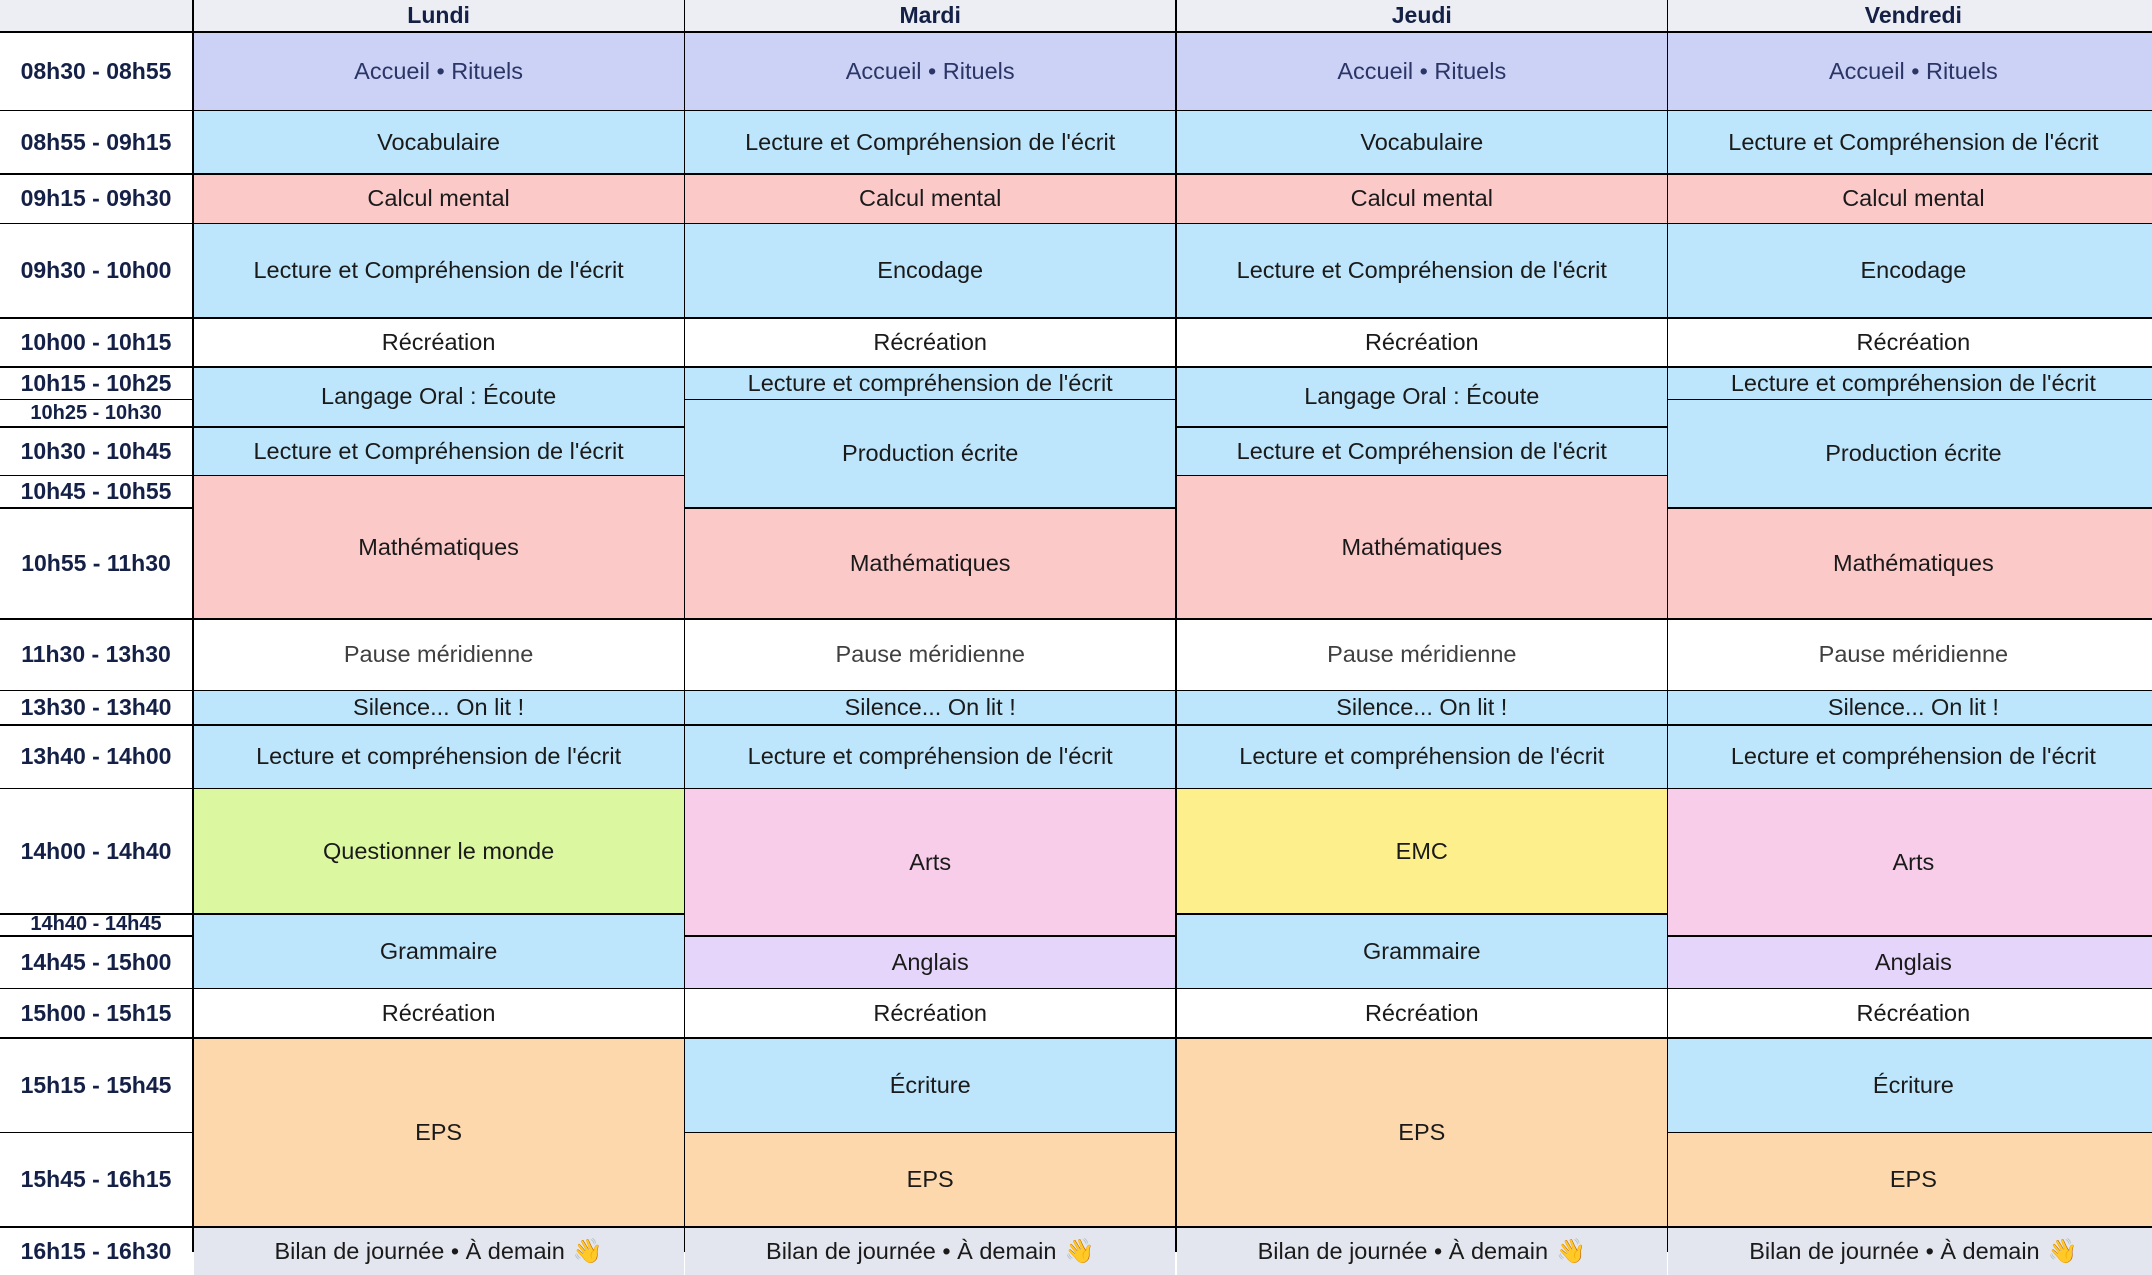  What do you see at coordinates (96, 1013) in the screenshot?
I see `time-label: 15h00 - 15h15` at bounding box center [96, 1013].